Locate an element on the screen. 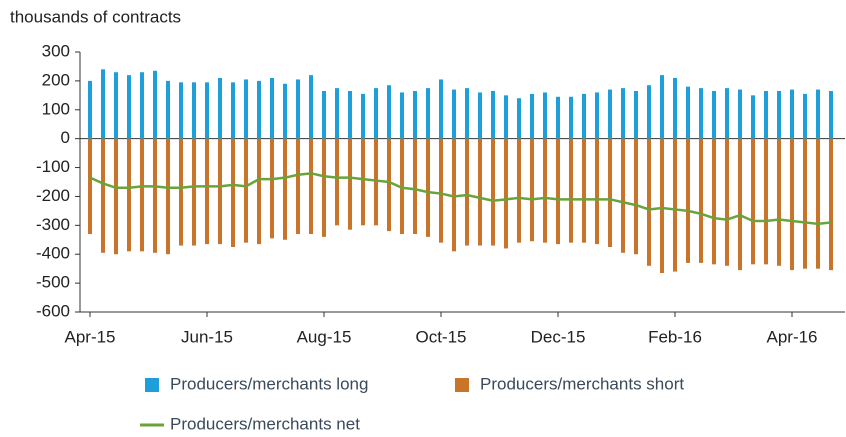 This screenshot has height=437, width=846. x-tick-label: Apr-15 is located at coordinates (89, 336).